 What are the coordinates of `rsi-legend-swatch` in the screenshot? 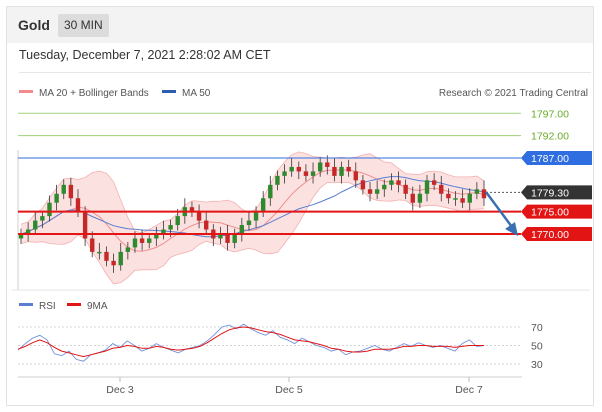 It's located at (26, 304).